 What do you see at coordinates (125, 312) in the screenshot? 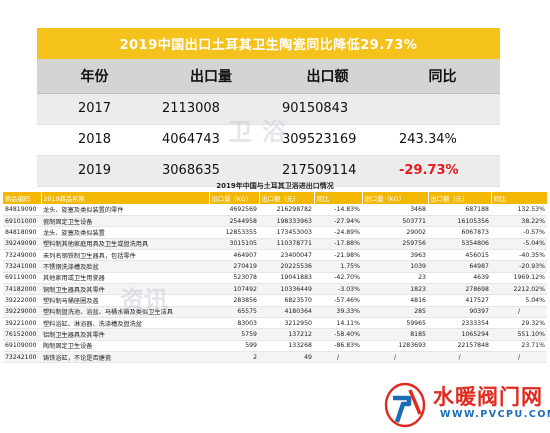
I see `product-name-cell: 塑料制盥洗池、浴盆、马桶水箱及类似卫生洁具` at bounding box center [125, 312].